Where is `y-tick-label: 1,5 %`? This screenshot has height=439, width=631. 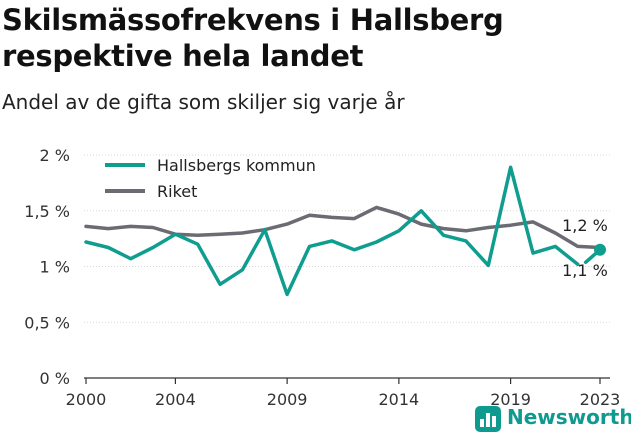
y-tick-label: 1,5 % is located at coordinates (47, 211).